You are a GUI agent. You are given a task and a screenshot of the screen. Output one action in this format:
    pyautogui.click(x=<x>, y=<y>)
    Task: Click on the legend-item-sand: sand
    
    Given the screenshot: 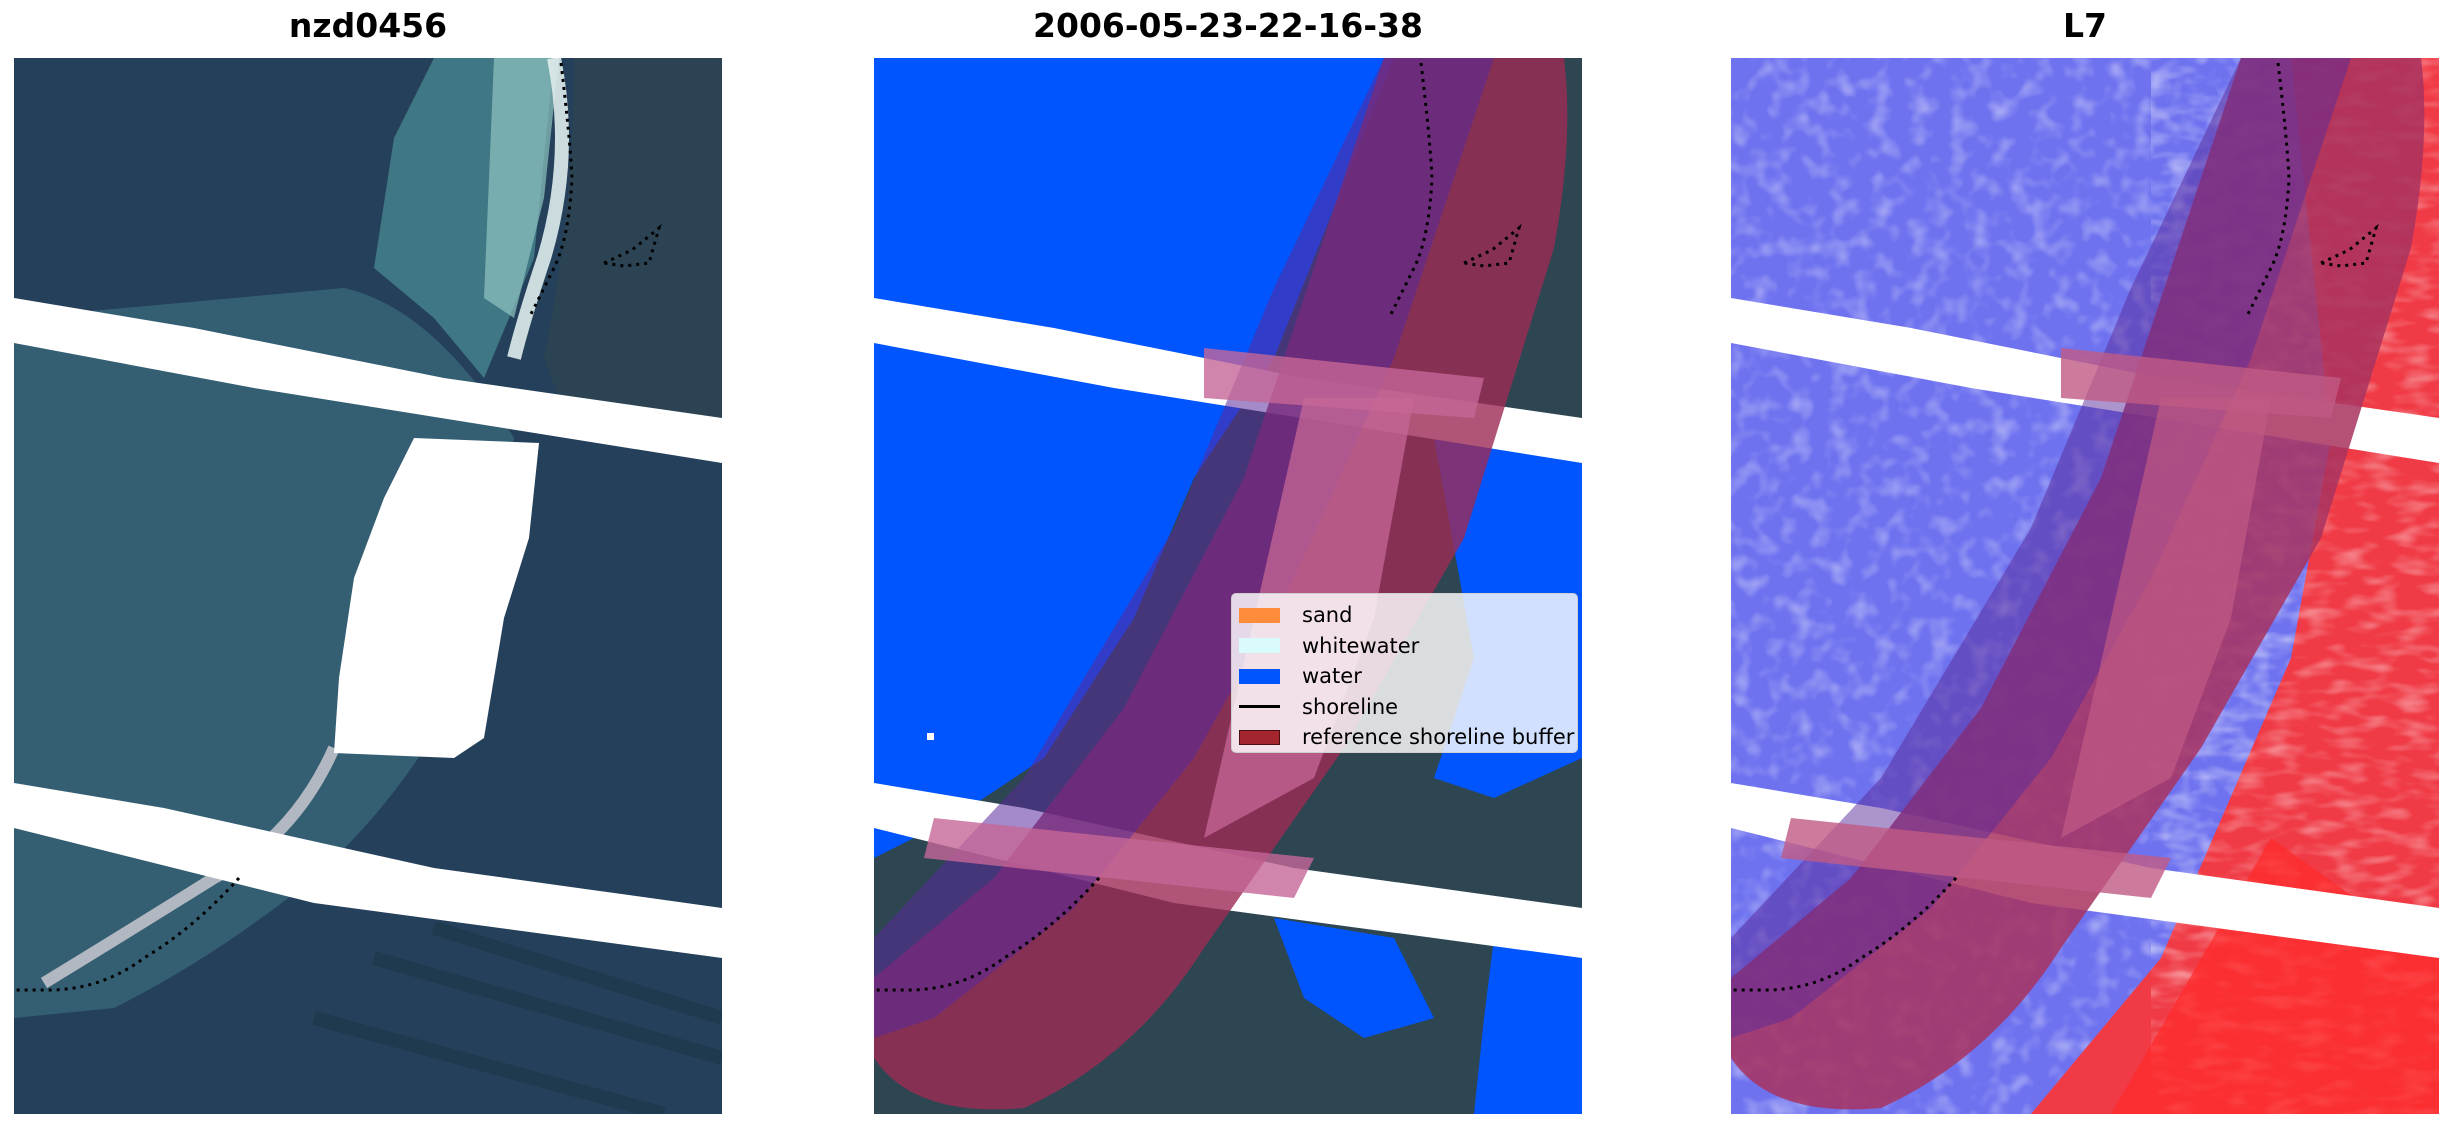 What is the action you would take?
    pyautogui.click(x=1408, y=615)
    